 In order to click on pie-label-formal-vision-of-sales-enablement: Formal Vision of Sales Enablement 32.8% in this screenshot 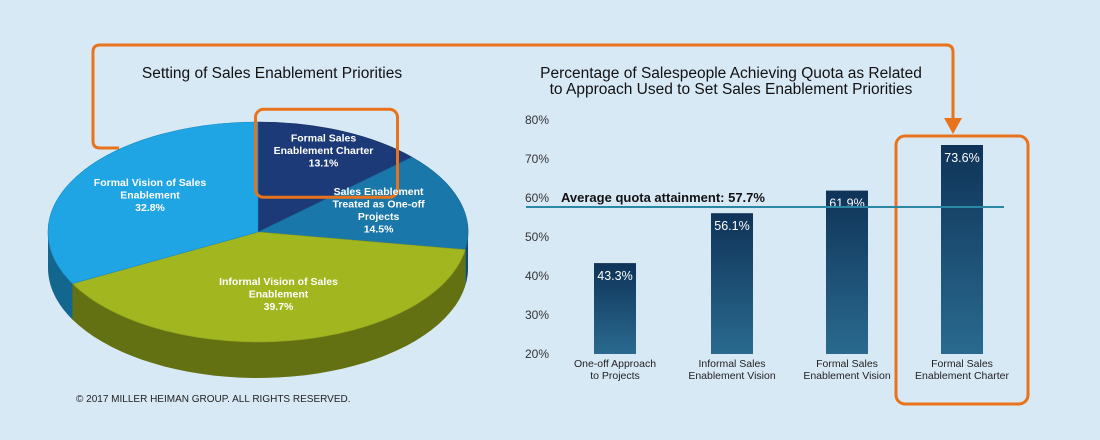, I will do `click(150, 195)`.